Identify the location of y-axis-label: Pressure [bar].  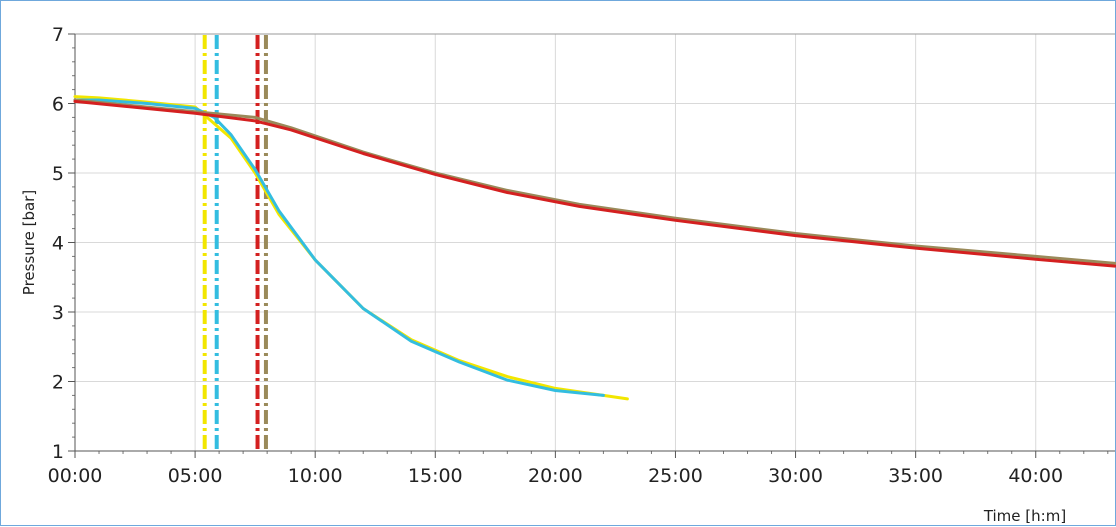
(29, 242).